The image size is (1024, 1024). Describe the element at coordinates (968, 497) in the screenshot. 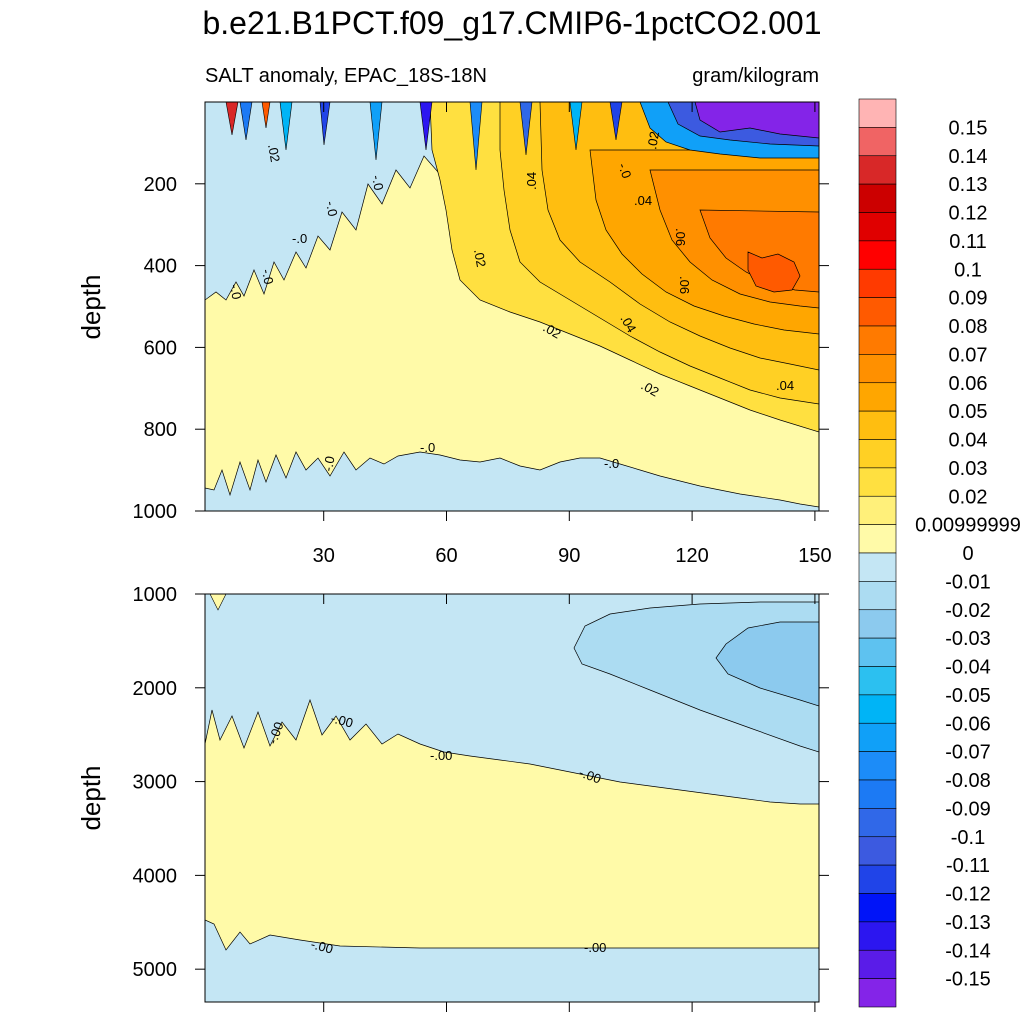

I see `colorbar-label: 0.02` at that location.